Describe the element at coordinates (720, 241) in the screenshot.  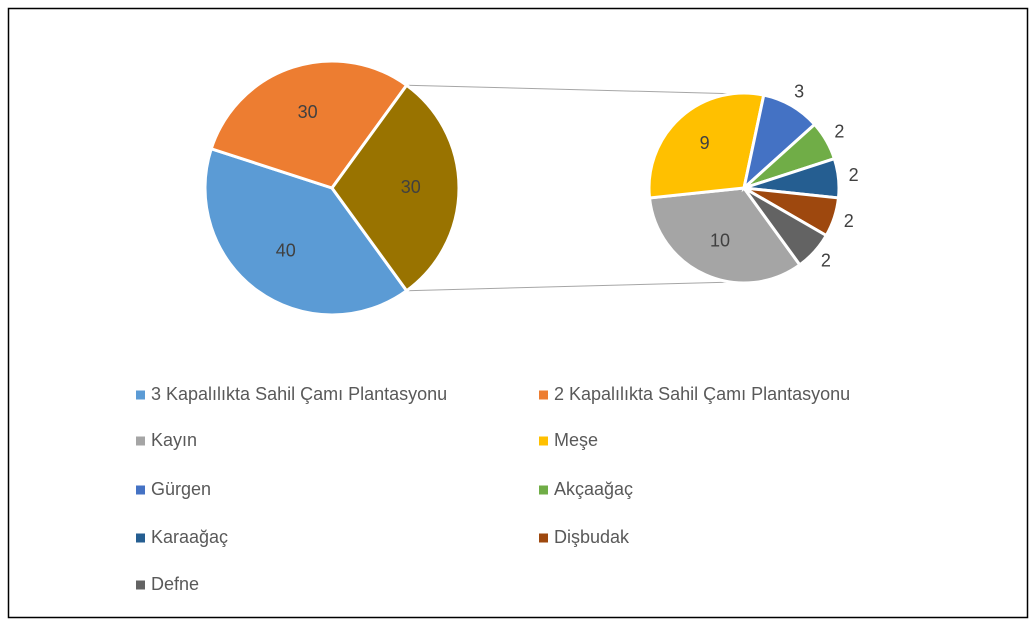
I see `data-label: 10` at that location.